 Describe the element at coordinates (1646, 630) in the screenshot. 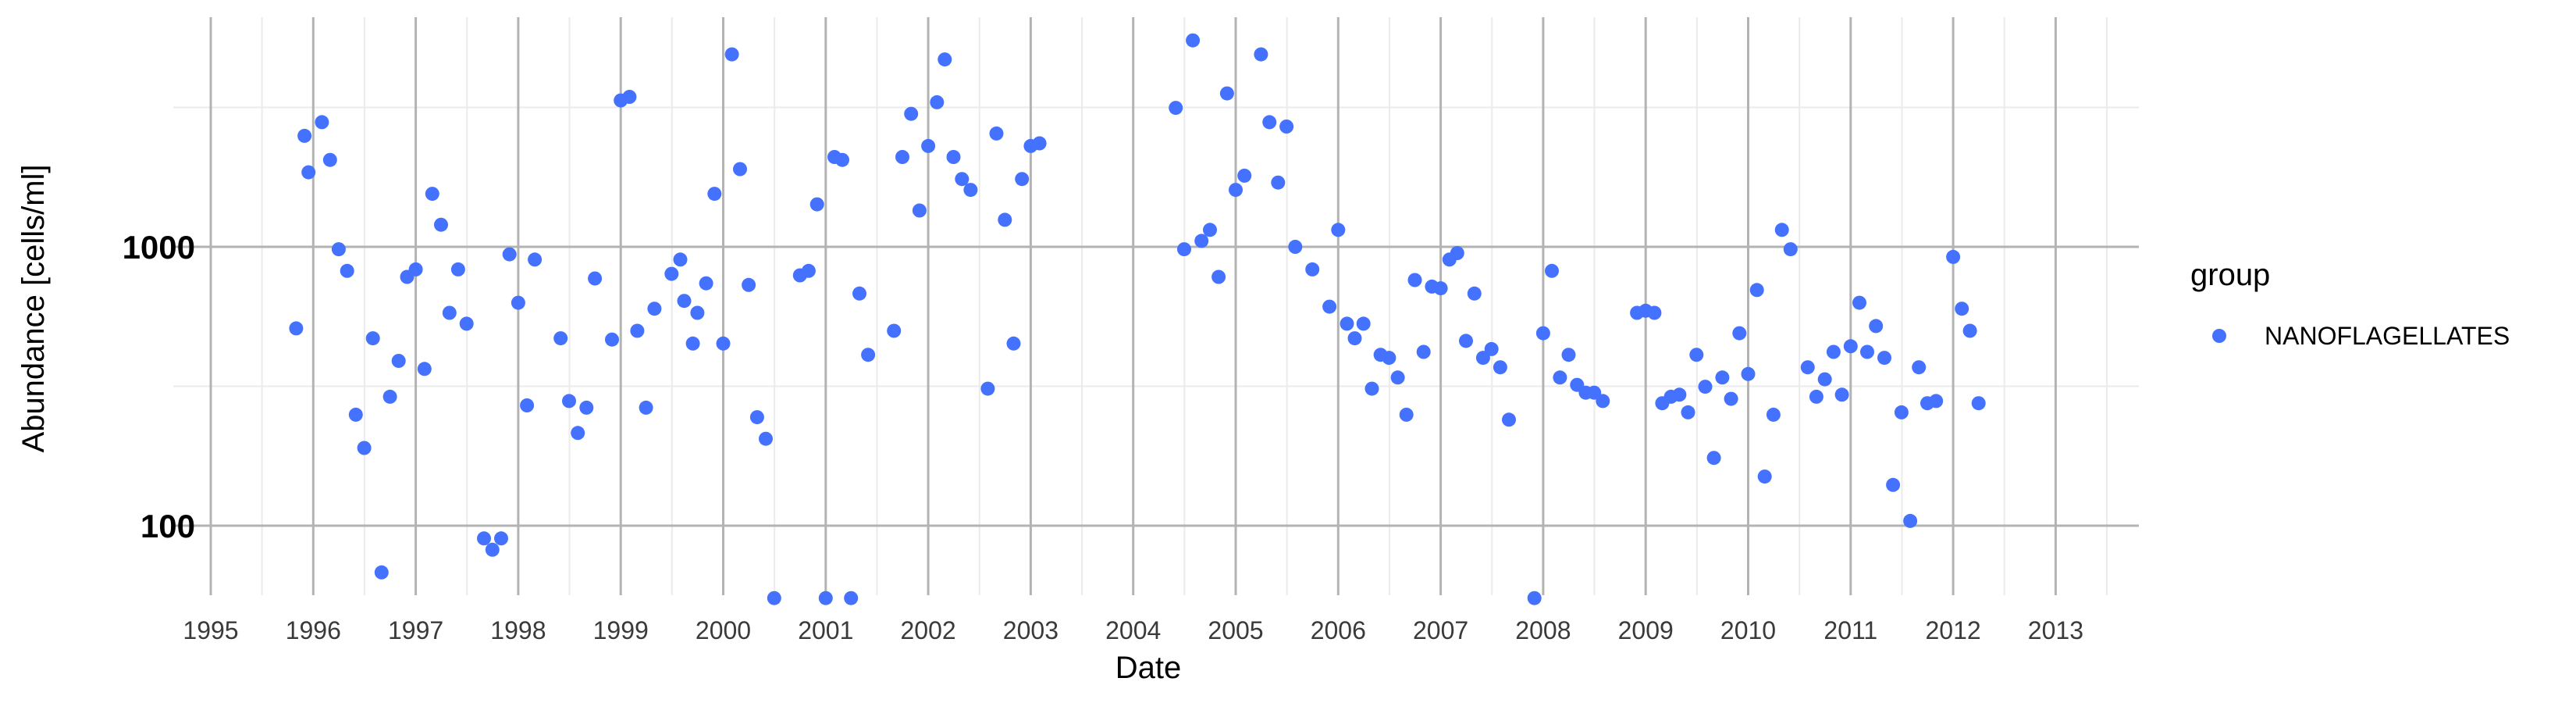

I see `x-tick-2009: 2009` at that location.